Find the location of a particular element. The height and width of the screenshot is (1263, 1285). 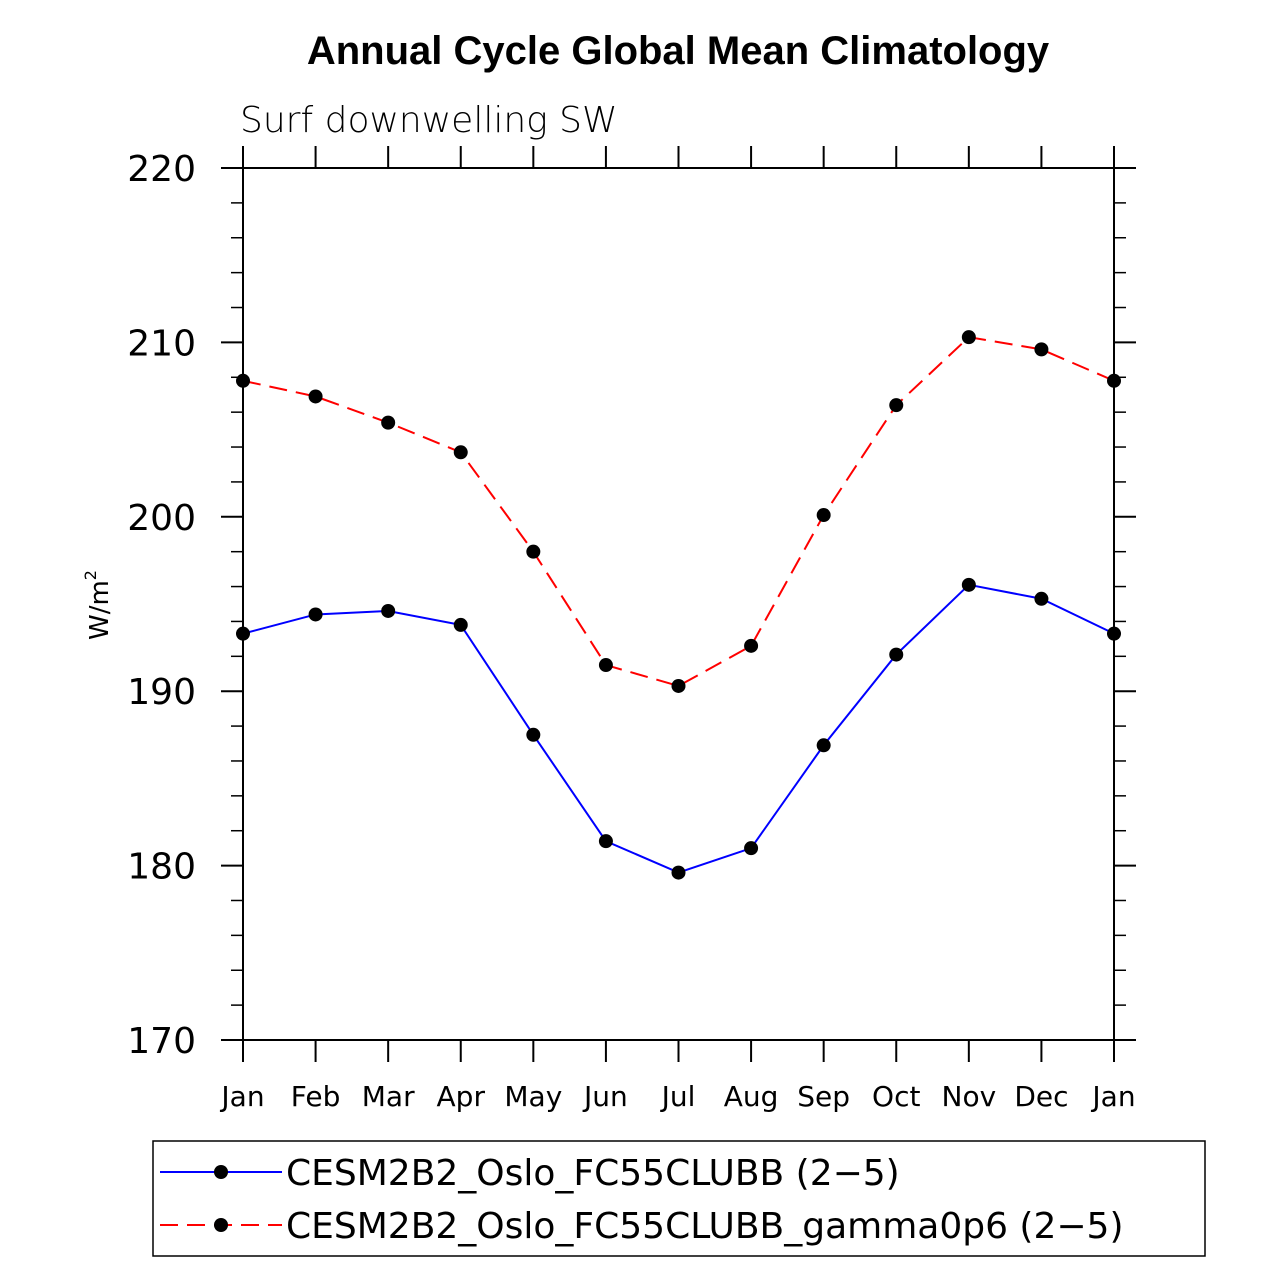

x-tick-label: Mar is located at coordinates (388, 1096).